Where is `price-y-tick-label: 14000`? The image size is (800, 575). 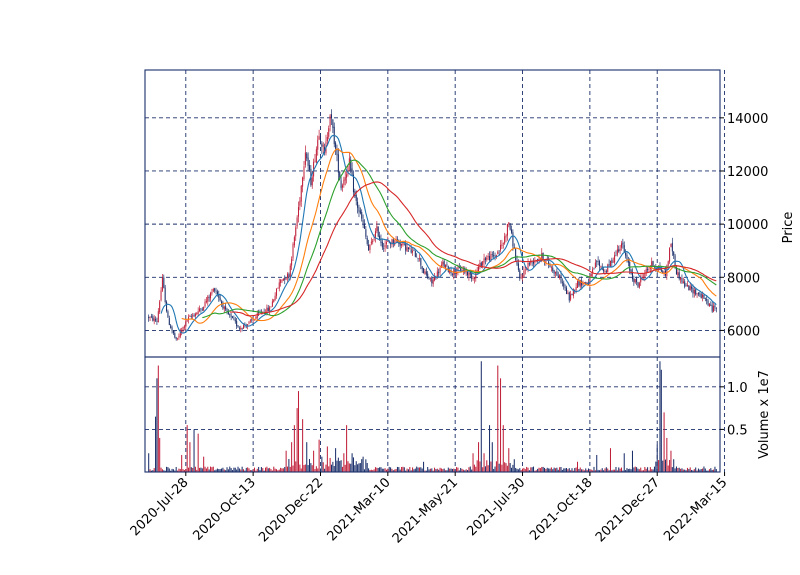 price-y-tick-label: 14000 is located at coordinates (747, 119).